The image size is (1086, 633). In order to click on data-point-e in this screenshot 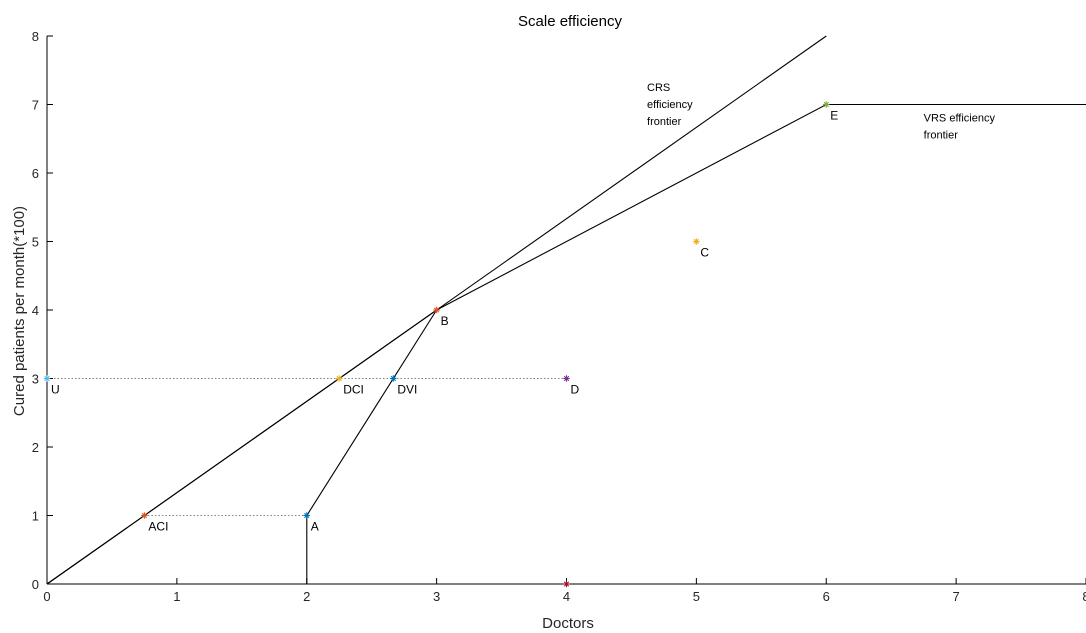, I will do `click(826, 104)`.